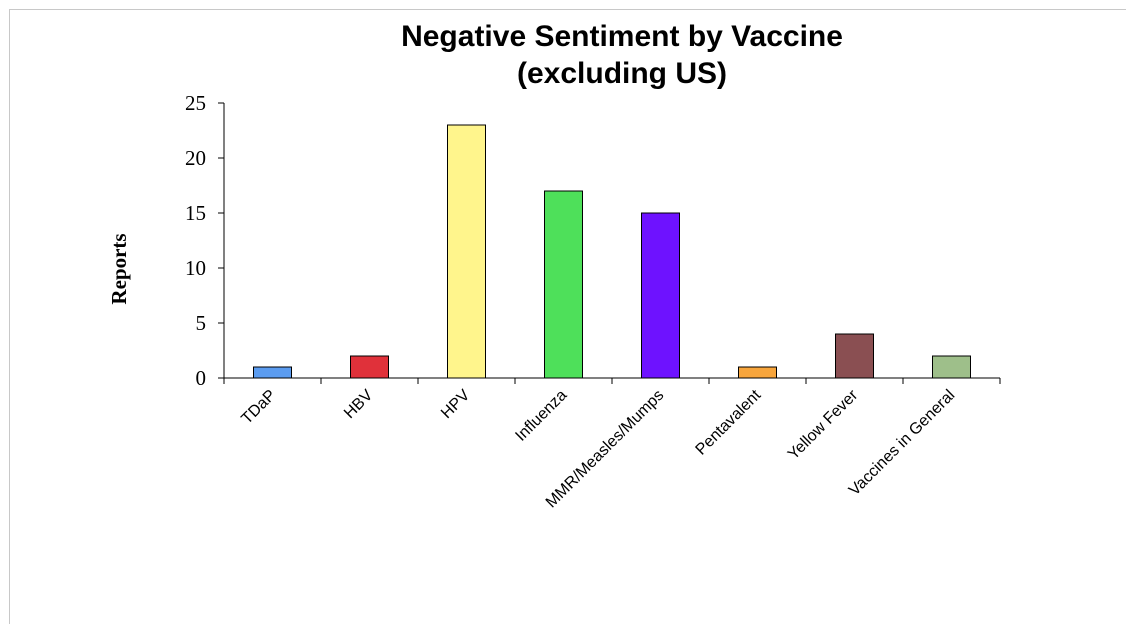  What do you see at coordinates (729, 422) in the screenshot?
I see `x-tick-label: Pentavalent` at bounding box center [729, 422].